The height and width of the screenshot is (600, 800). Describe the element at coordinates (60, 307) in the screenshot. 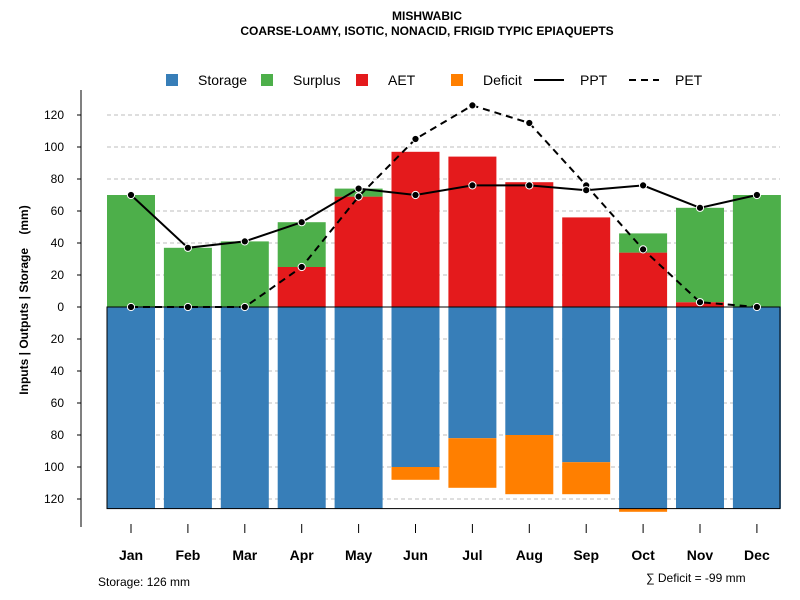

I see `y-tick-label: 0` at that location.